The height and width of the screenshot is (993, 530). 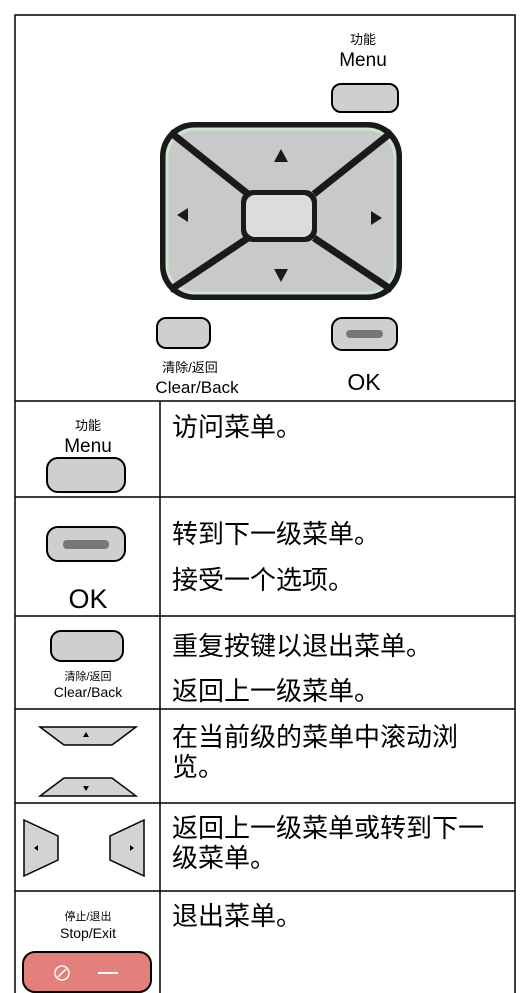 I want to click on key-label: Clear/Back, so click(x=88, y=692).